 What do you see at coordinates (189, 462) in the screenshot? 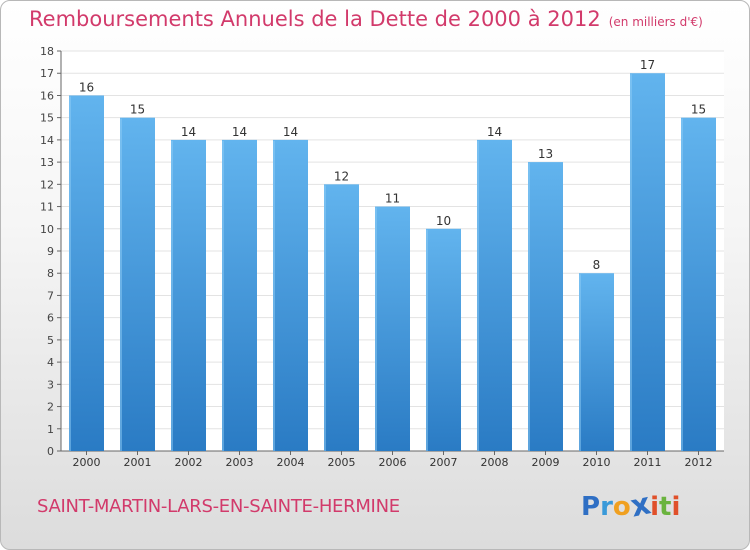
I see `x-tick-label: 2002` at bounding box center [189, 462].